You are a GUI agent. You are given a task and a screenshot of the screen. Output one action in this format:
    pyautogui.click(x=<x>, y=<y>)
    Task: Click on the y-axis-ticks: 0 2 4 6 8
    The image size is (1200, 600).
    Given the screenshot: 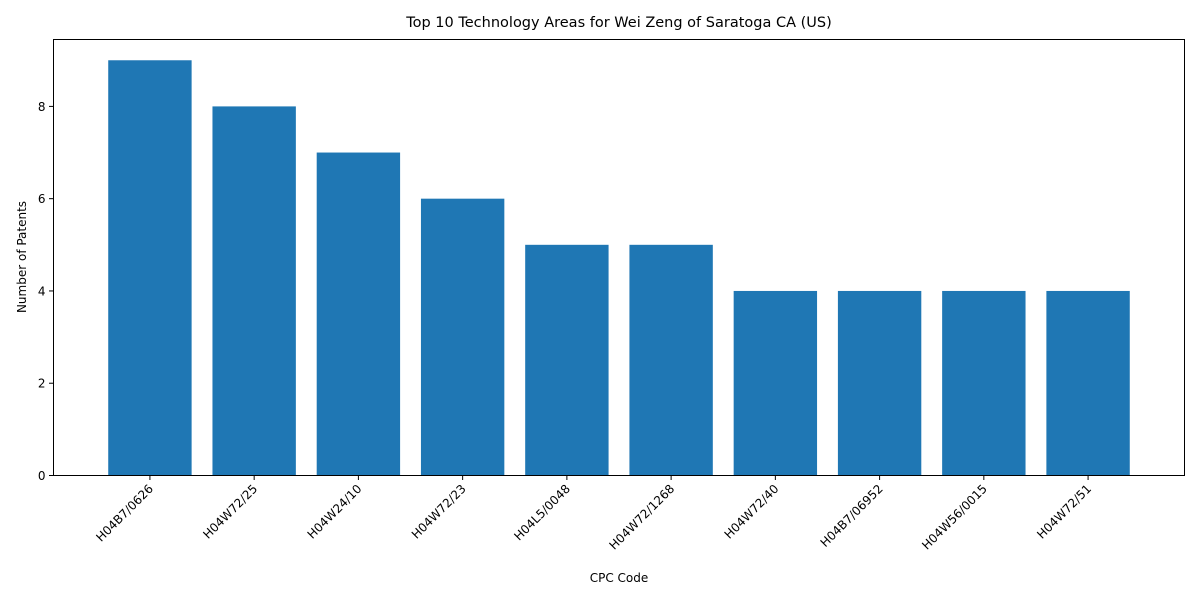 What is the action you would take?
    pyautogui.click(x=46, y=291)
    